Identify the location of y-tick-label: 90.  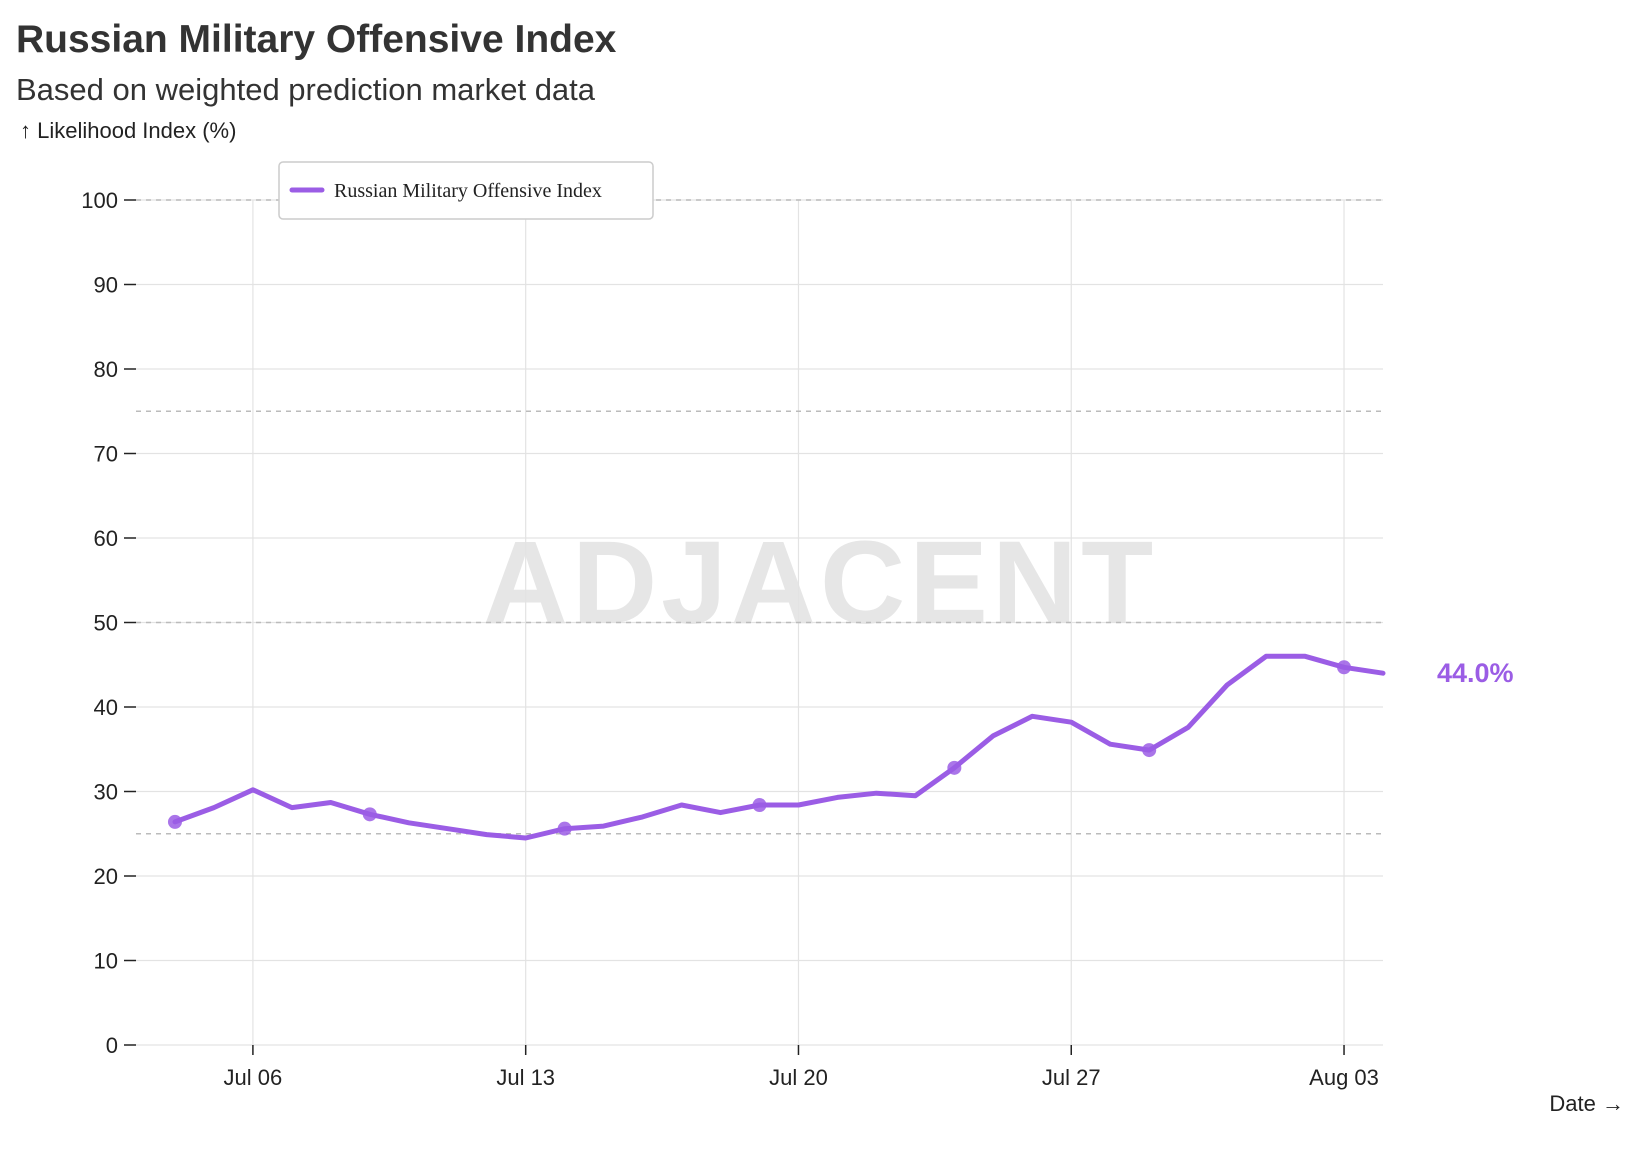
(106, 285).